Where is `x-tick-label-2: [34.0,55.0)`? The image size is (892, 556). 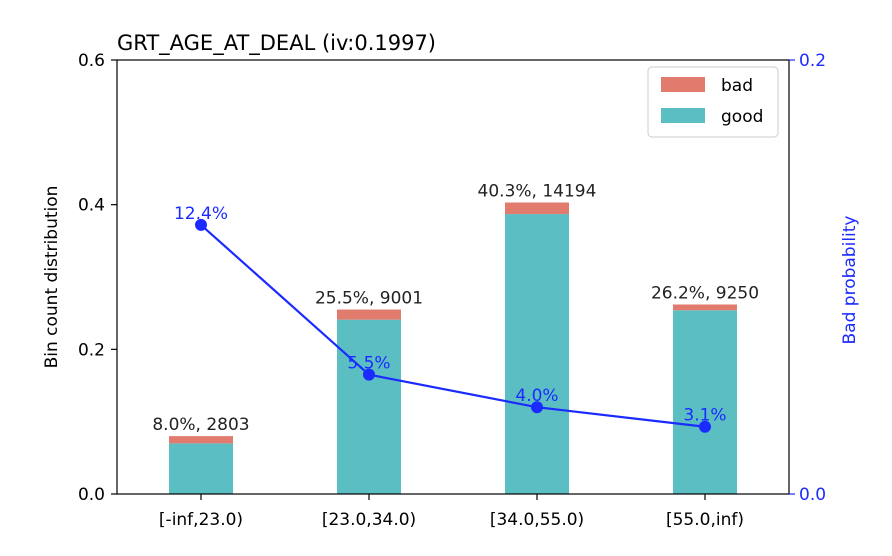
x-tick-label-2: [34.0,55.0) is located at coordinates (537, 520).